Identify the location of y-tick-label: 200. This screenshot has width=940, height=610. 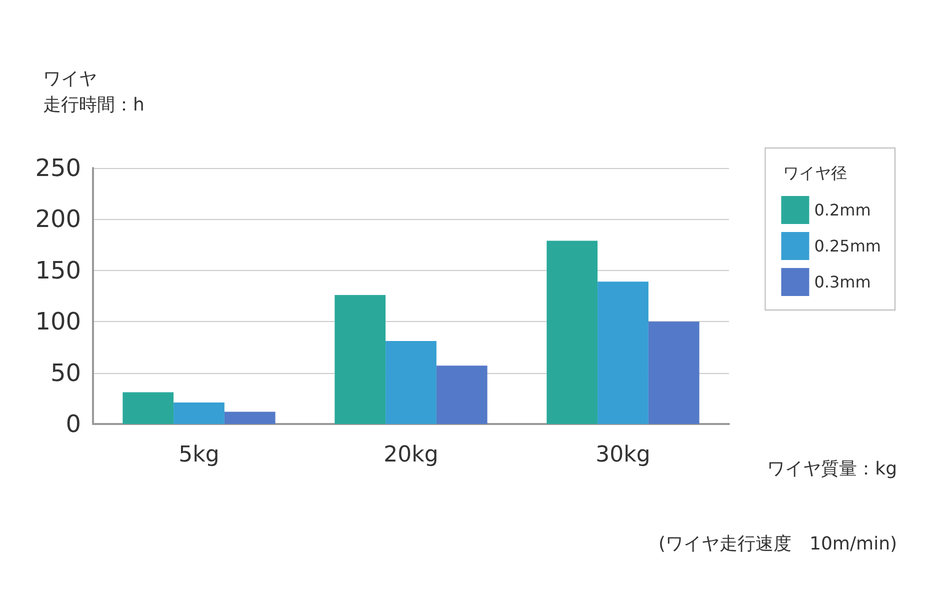
(58, 219).